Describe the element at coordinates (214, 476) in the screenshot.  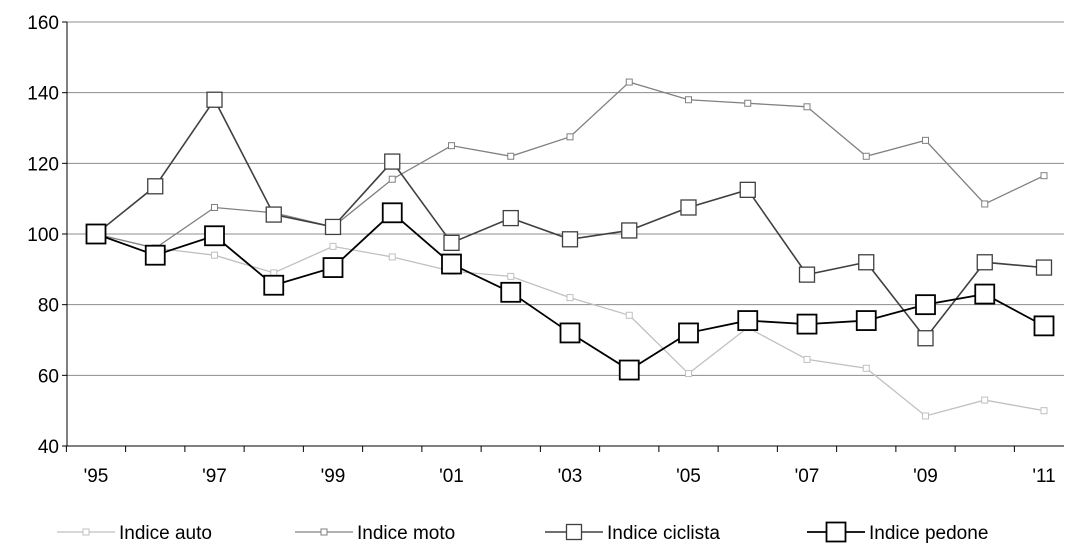
I see `x-tick-label: '97` at that location.